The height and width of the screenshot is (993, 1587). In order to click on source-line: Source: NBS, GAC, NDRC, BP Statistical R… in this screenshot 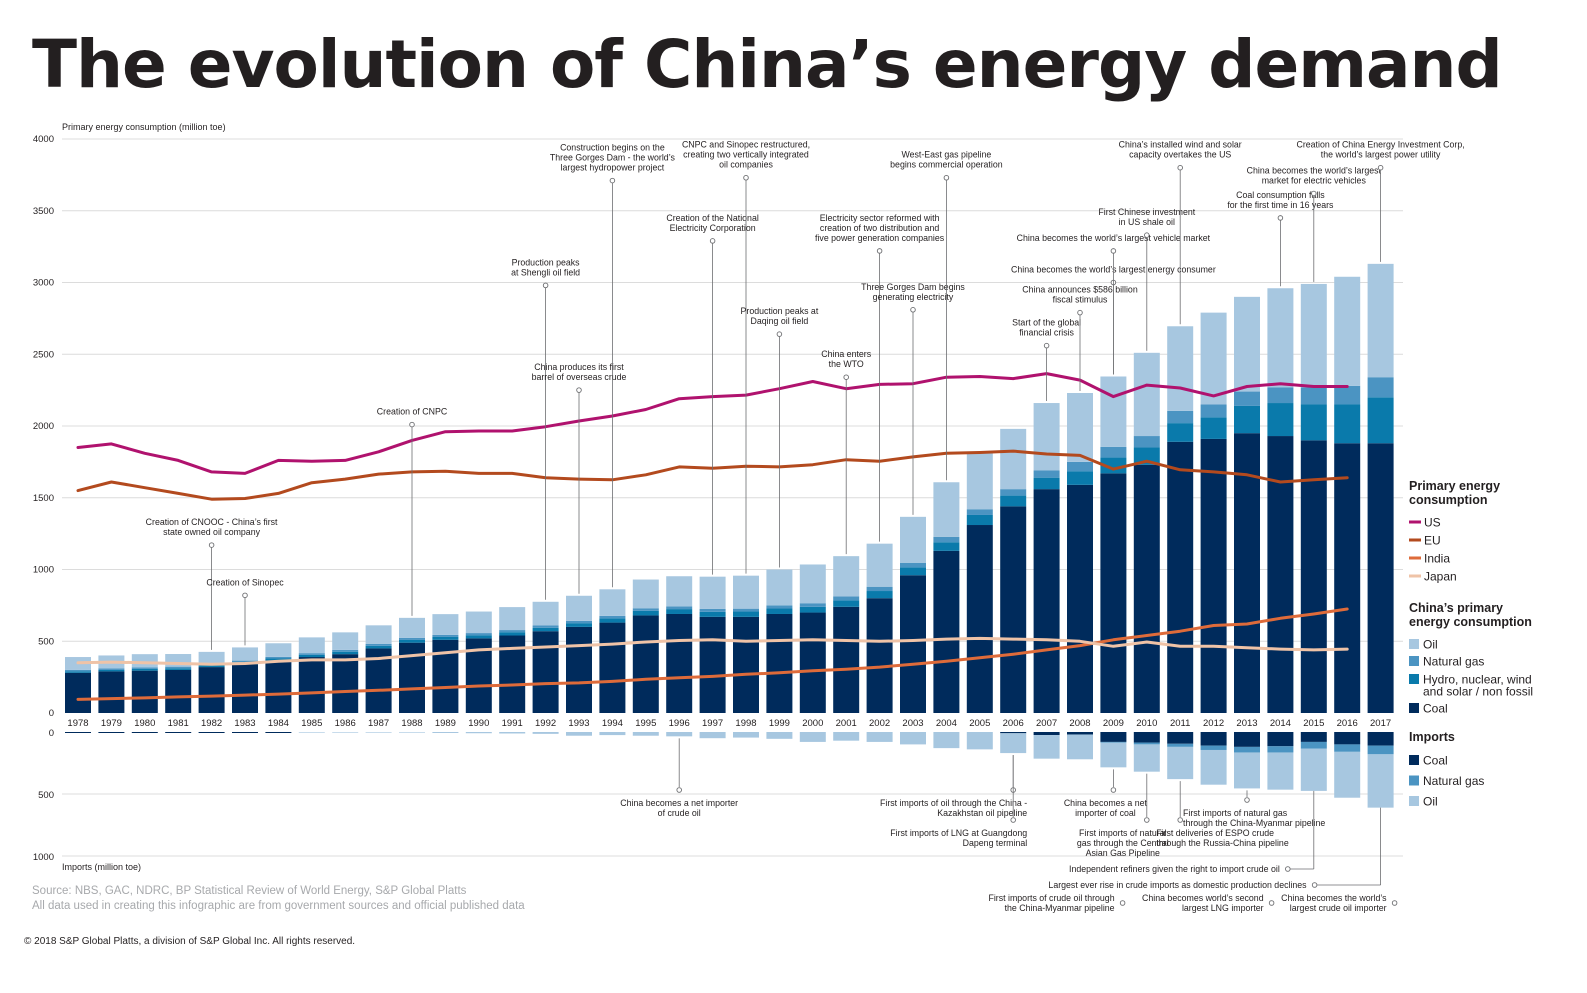, I will do `click(249, 891)`.